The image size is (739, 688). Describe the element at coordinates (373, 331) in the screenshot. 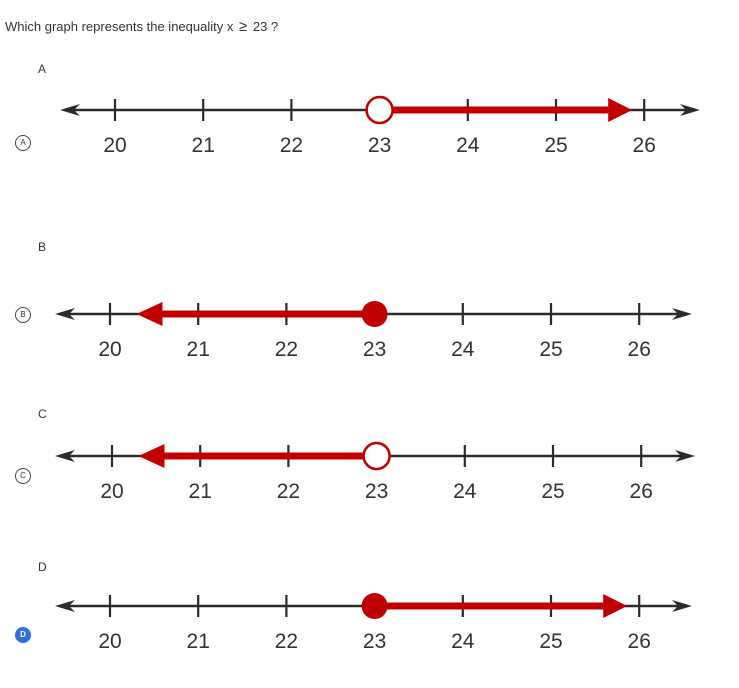

I see `number-line-b: 20 21 22 23 24 25 26` at that location.